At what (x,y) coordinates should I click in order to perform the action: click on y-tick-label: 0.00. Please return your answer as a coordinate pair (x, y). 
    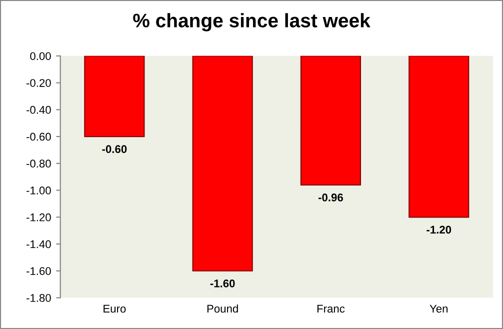
    Looking at the image, I should click on (40, 56).